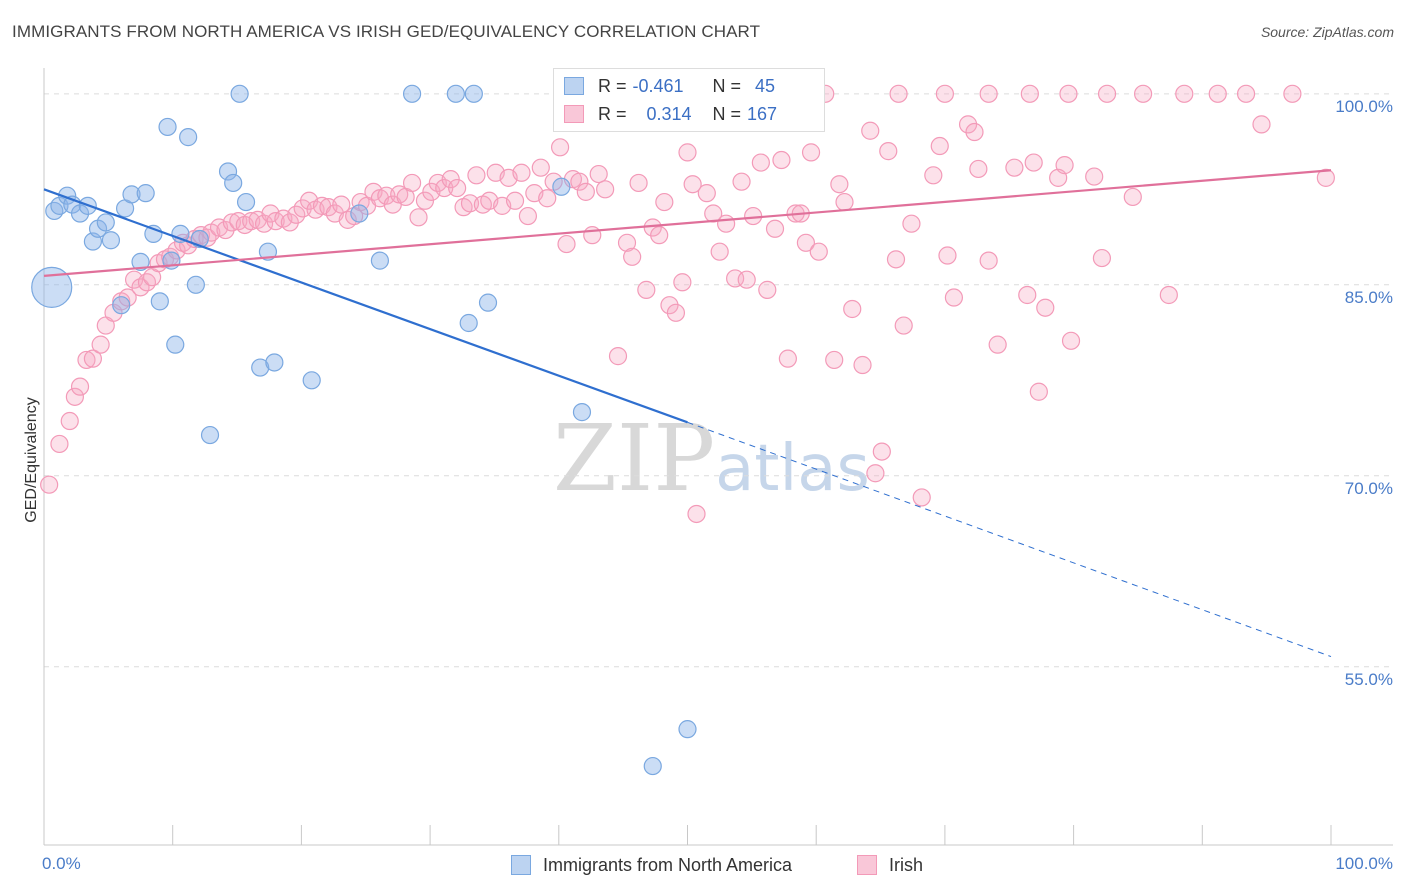 The image size is (1406, 892). Describe the element at coordinates (574, 86) in the screenshot. I see `blue-swatch` at that location.